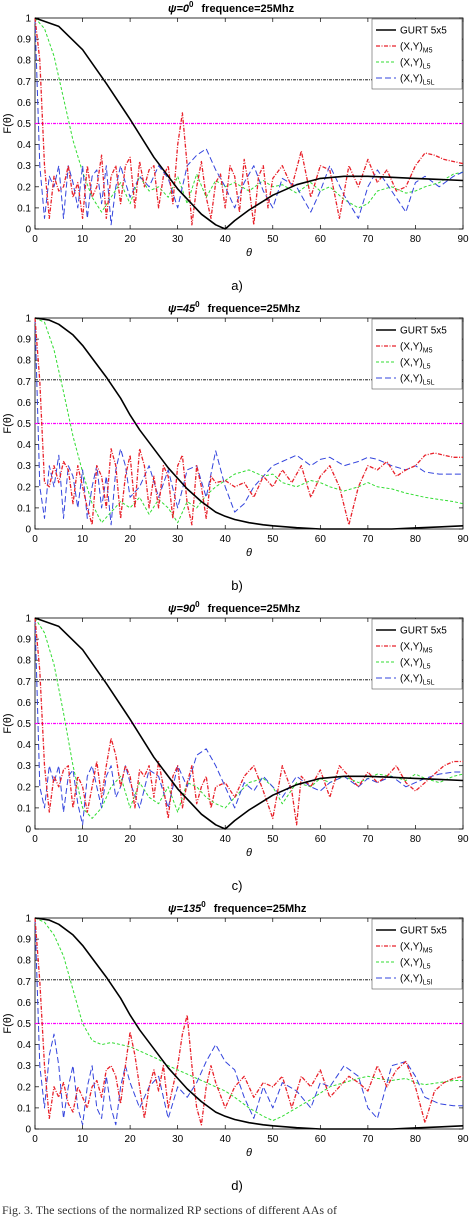 This screenshot has height=1220, width=474. What do you see at coordinates (231, 7) in the screenshot?
I see `chart-title: ψ=00 frequence=25Mhz` at bounding box center [231, 7].